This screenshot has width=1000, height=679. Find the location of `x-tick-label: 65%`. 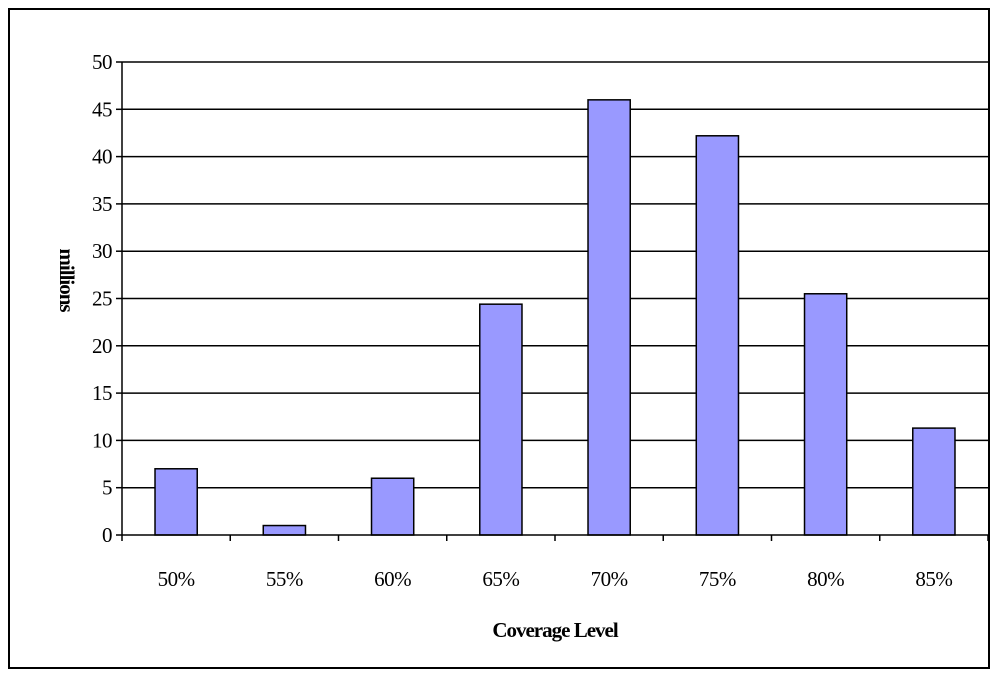

x-tick-label: 65% is located at coordinates (500, 579).